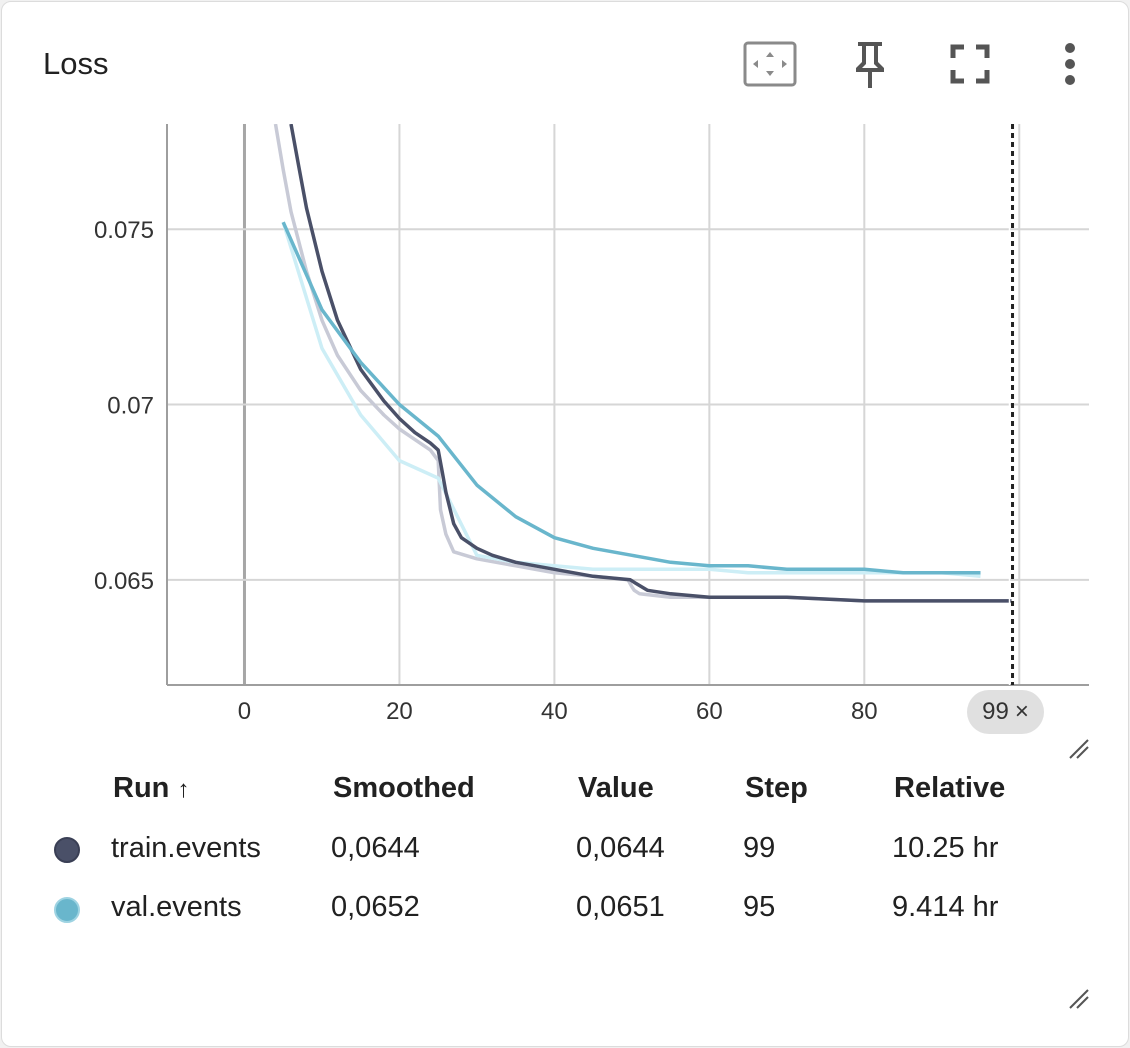 Image resolution: width=1130 pixels, height=1048 pixels. I want to click on x-tick-label: 80, so click(864, 711).